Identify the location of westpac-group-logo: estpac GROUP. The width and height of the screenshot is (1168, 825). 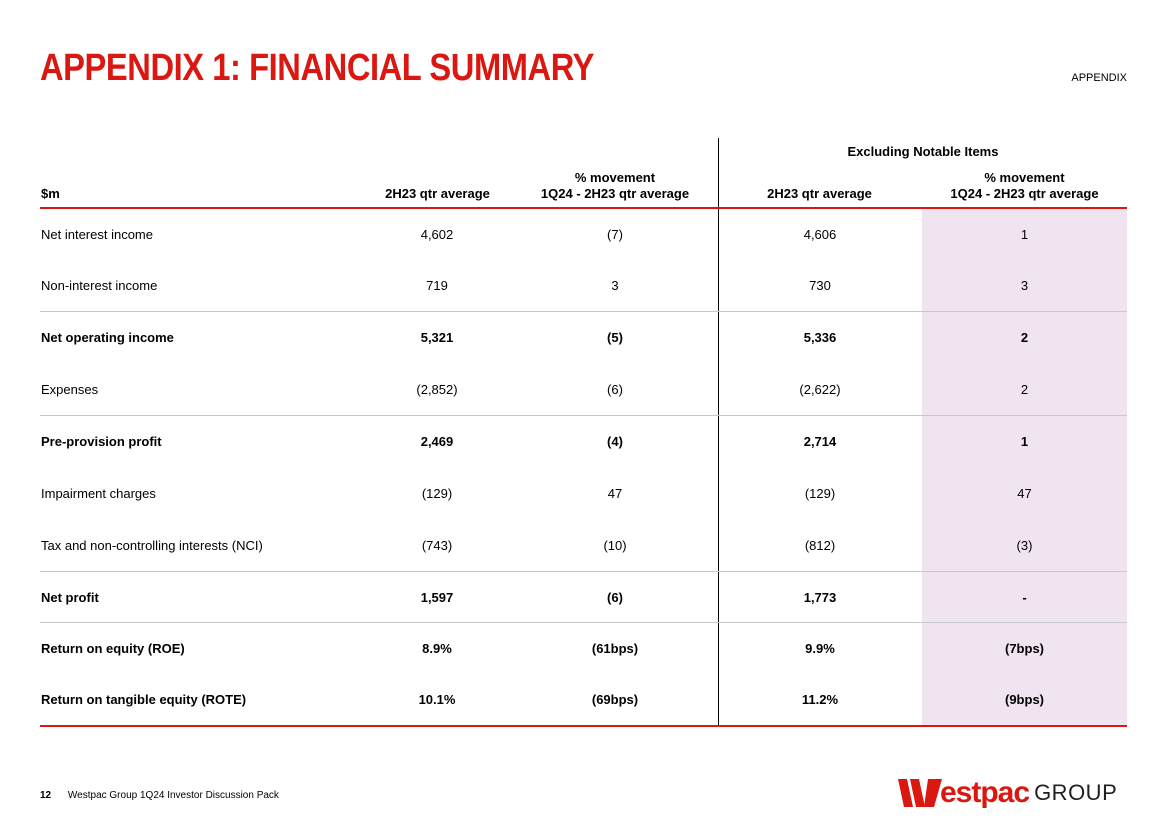
(1007, 793).